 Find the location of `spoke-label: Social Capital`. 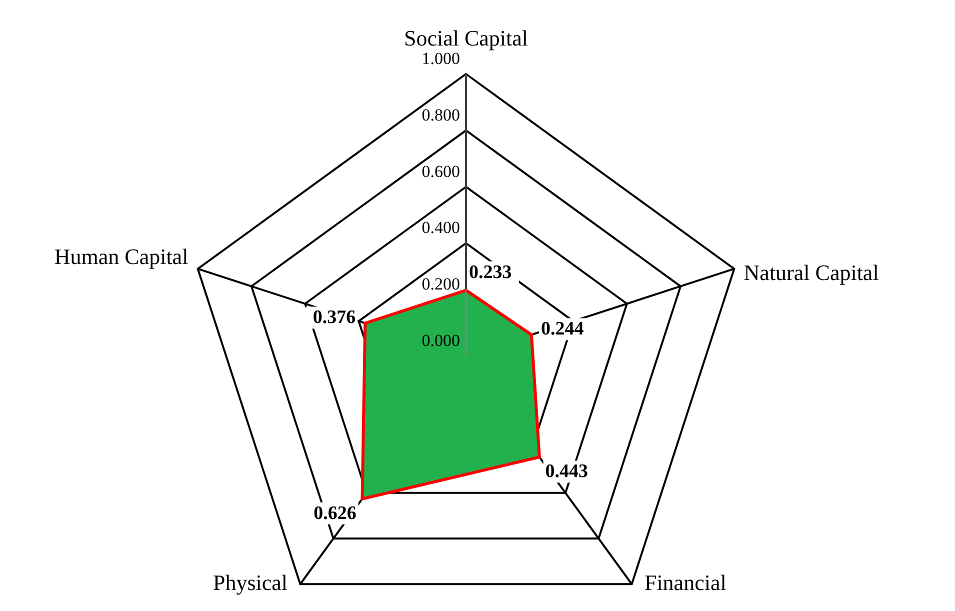

spoke-label: Social Capital is located at coordinates (466, 38).